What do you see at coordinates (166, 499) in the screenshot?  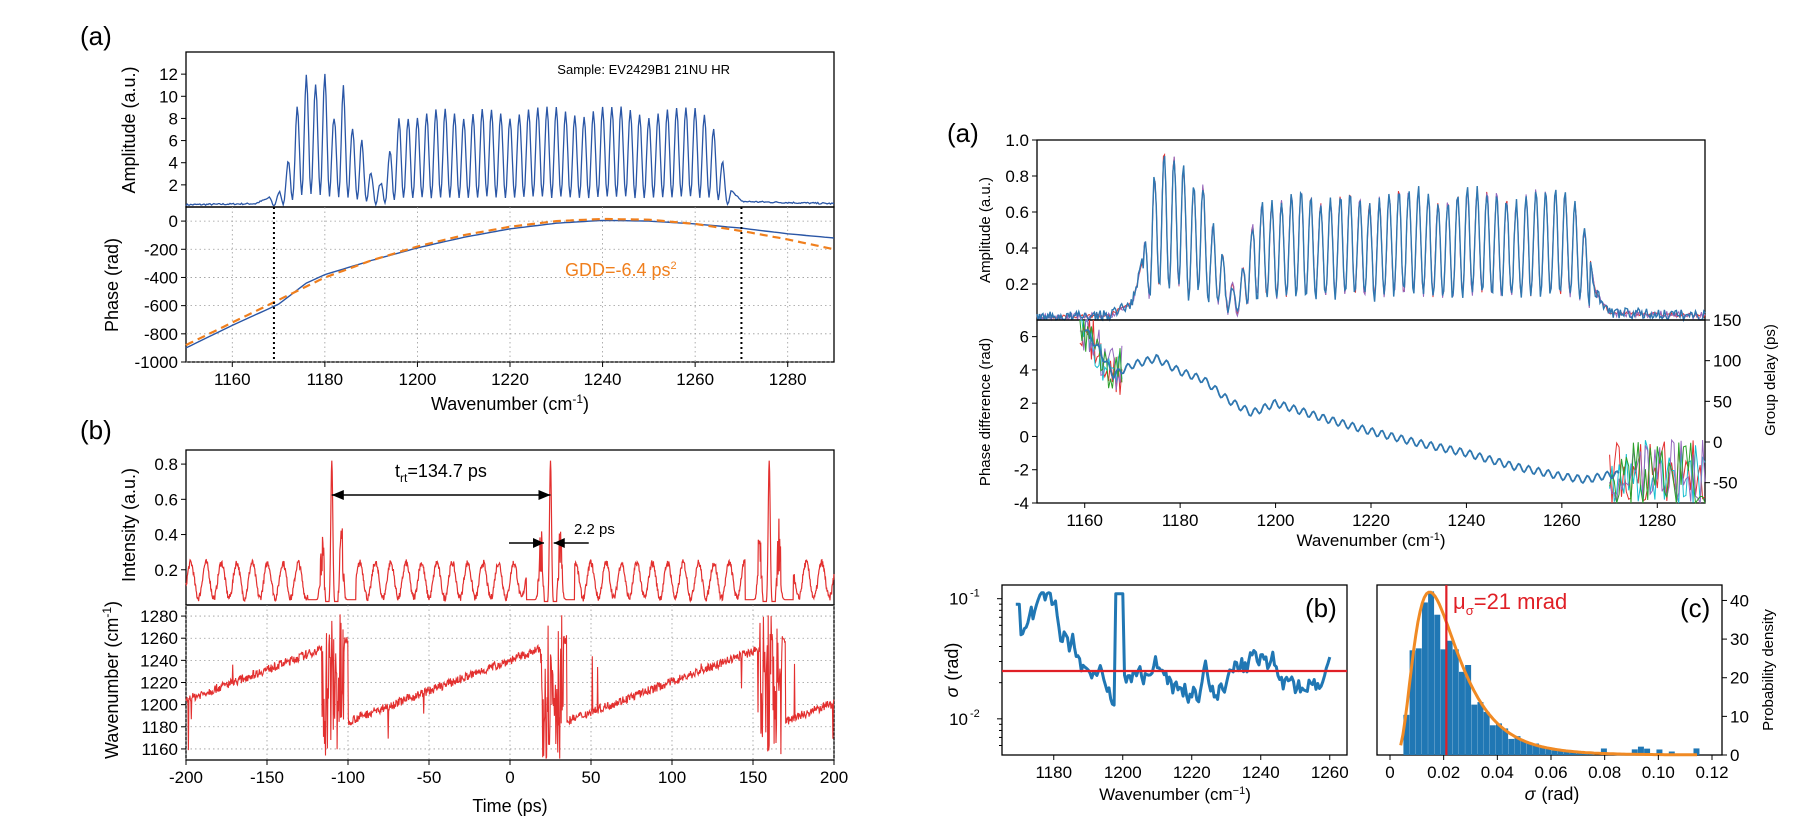 I see `left-b-top-ytick-label: 0.6` at bounding box center [166, 499].